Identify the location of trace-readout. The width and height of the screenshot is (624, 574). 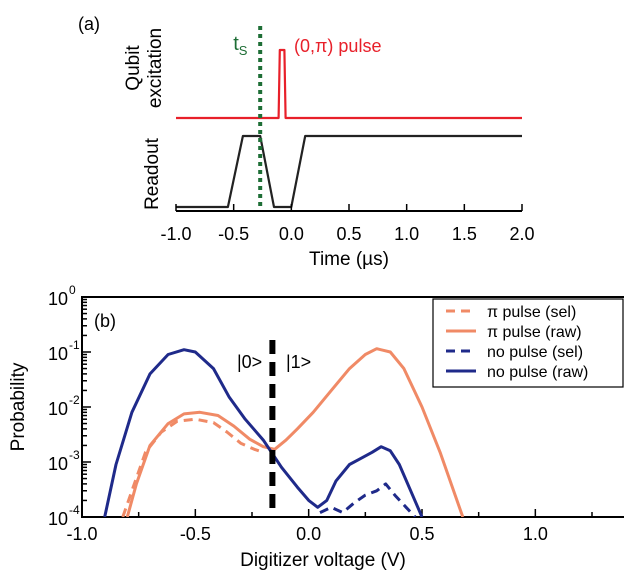
(349, 171).